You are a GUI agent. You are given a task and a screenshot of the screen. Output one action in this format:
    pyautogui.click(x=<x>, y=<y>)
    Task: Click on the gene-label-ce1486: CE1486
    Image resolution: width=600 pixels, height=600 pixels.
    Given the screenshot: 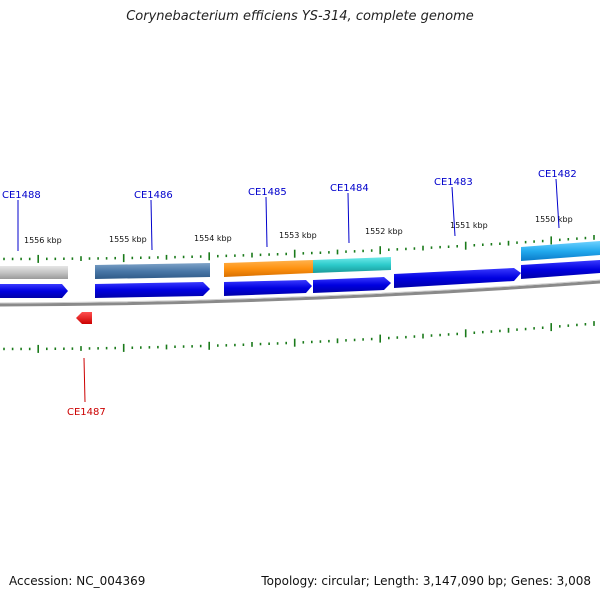 What is the action you would take?
    pyautogui.click(x=153, y=195)
    